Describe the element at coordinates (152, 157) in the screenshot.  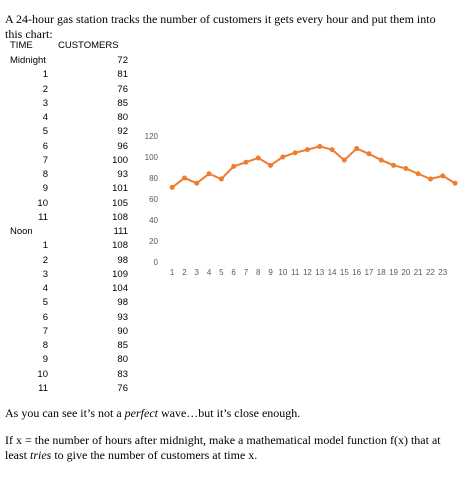
I see `y-tick-label: 100` at that location.